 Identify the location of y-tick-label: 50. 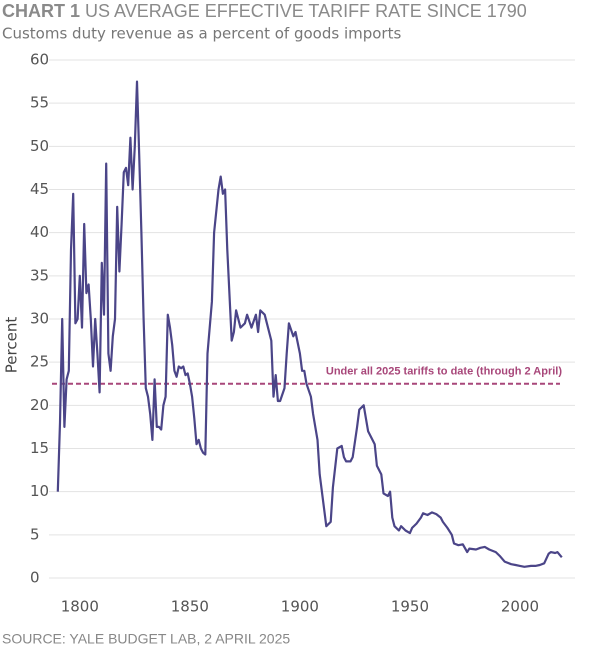
(39, 146).